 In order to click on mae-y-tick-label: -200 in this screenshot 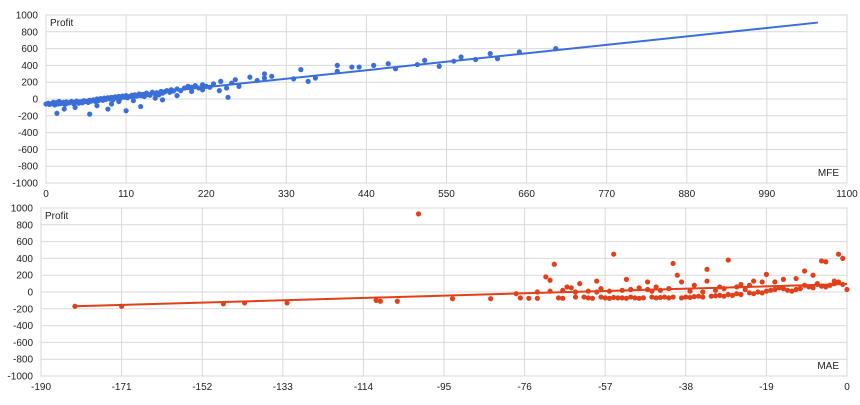, I will do `click(23, 309)`.